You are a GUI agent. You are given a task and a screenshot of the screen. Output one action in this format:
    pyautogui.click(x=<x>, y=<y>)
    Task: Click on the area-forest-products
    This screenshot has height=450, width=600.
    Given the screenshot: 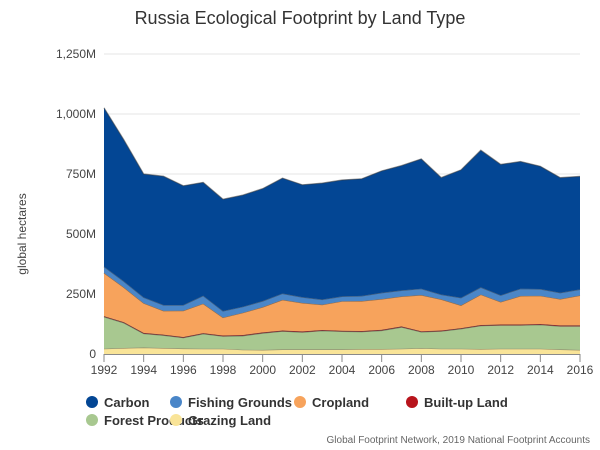 What is the action you would take?
    pyautogui.click(x=342, y=333)
    